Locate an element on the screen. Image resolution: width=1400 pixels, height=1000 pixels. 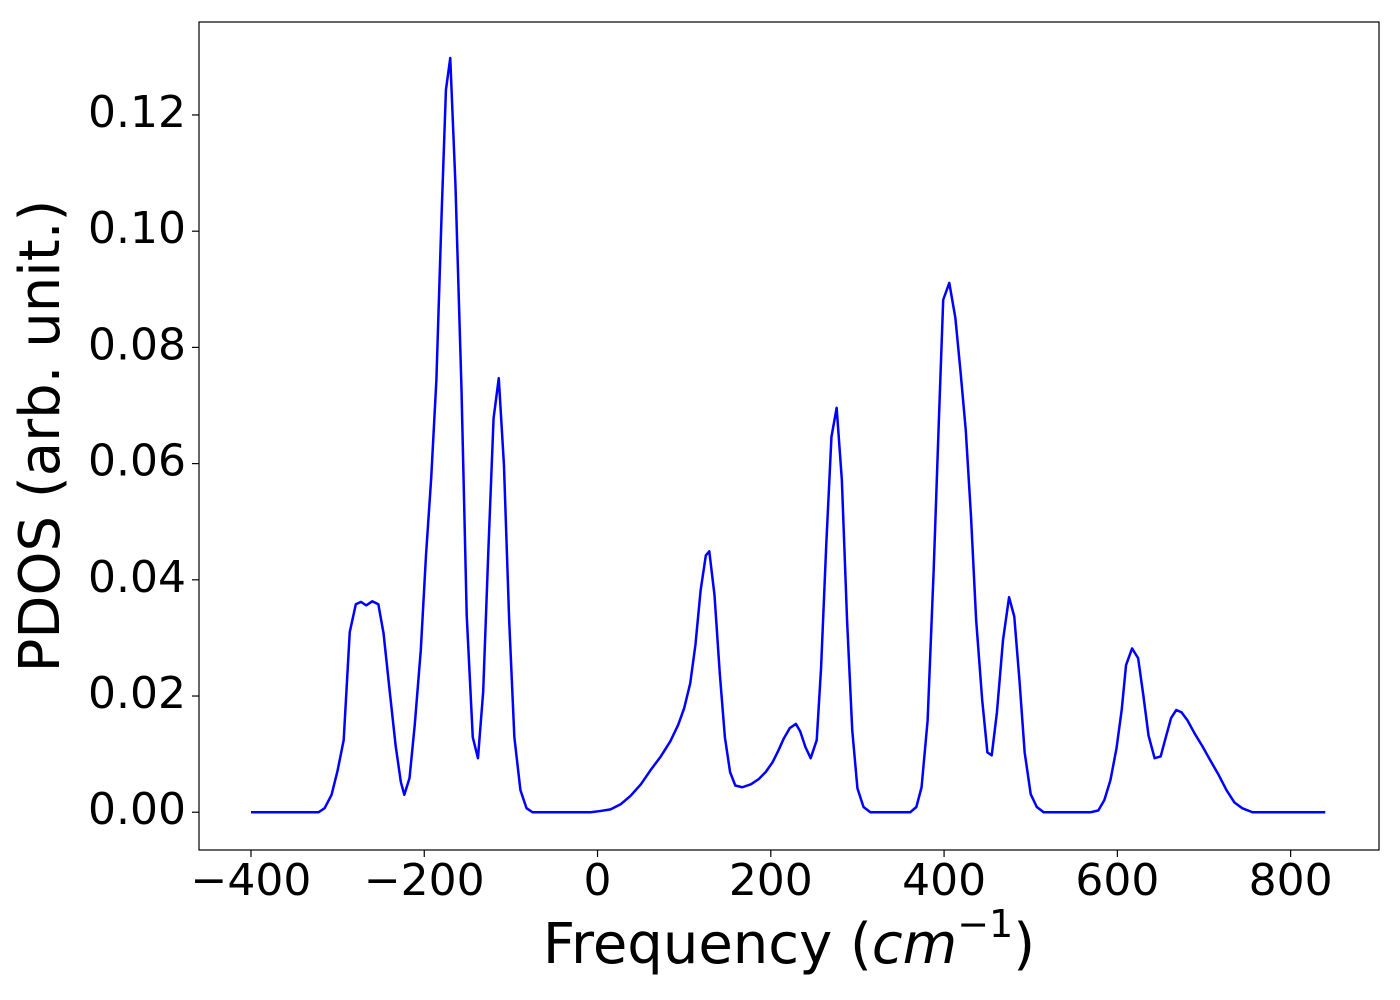
x-axis-label: Frequency (cm−1) is located at coordinates (789, 940).